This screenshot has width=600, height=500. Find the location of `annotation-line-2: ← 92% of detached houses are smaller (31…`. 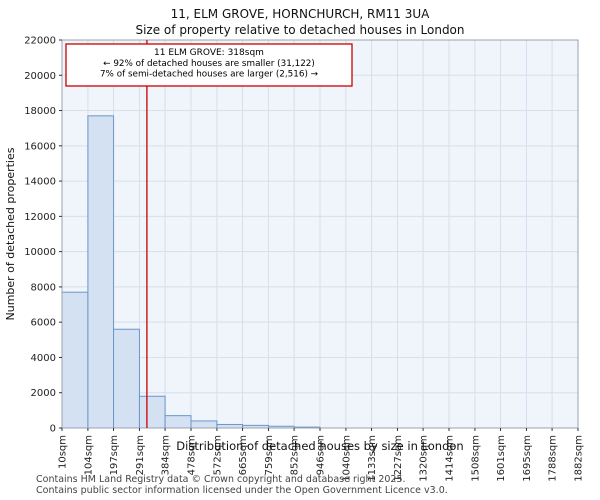

annotation-line-2: ← 92% of detached houses are smaller (31… is located at coordinates (209, 64).